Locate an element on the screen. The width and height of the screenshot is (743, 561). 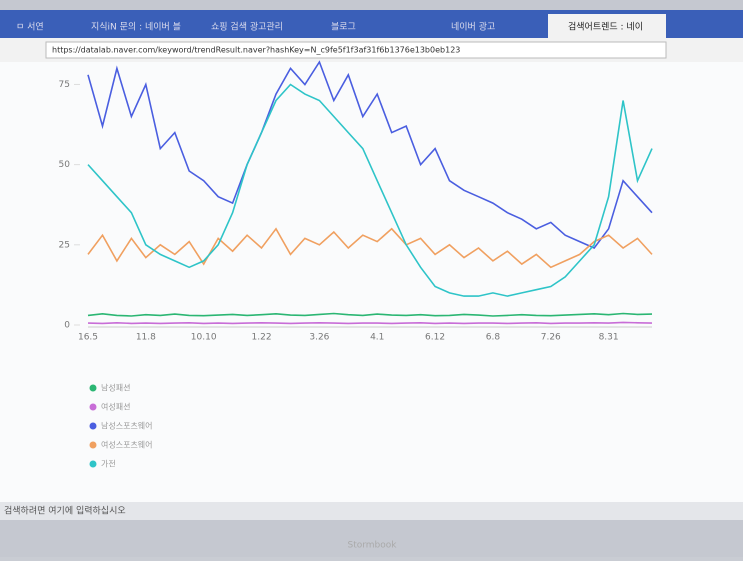
tab-title: 지식iN 문의 : 네이버 블 is located at coordinates (136, 27).